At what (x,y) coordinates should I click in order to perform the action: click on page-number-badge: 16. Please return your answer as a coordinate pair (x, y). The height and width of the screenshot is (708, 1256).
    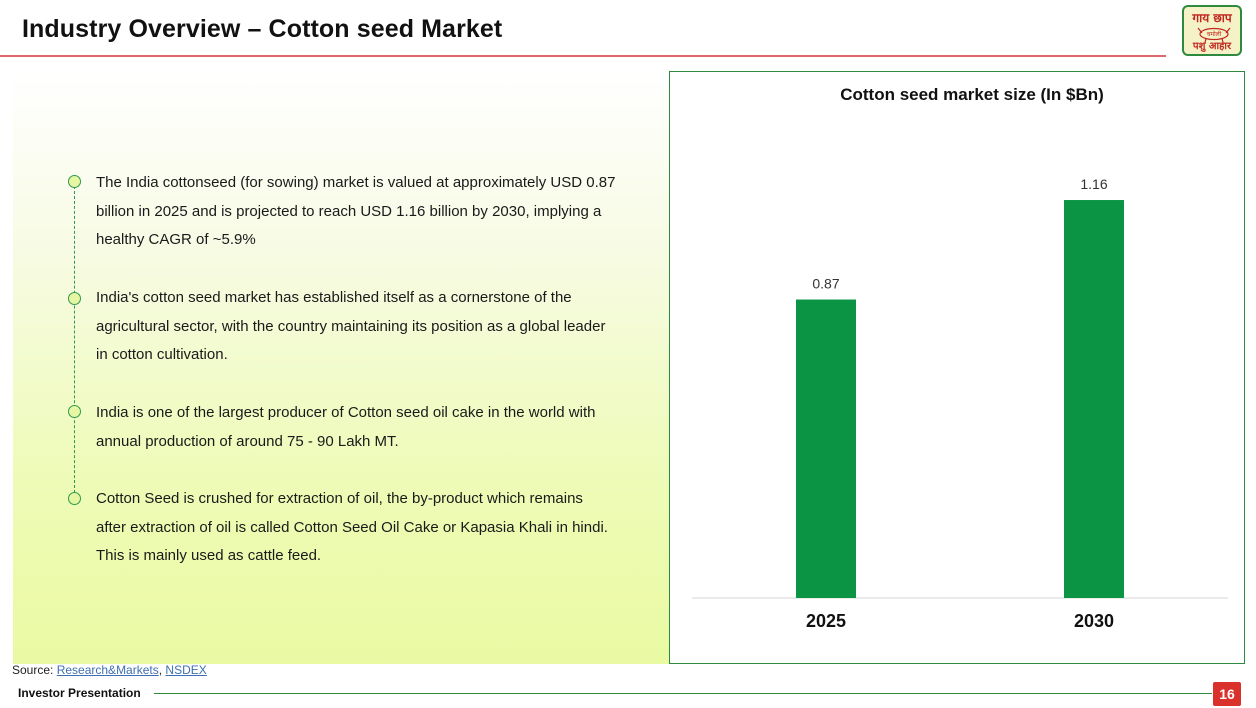
    Looking at the image, I should click on (1227, 694).